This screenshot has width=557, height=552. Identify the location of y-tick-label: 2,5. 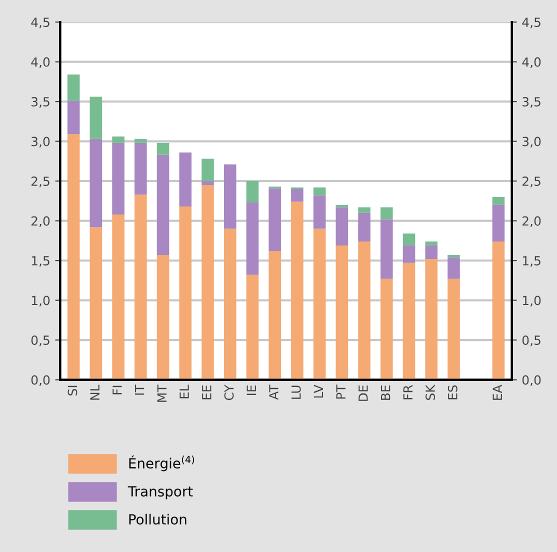
(40, 182).